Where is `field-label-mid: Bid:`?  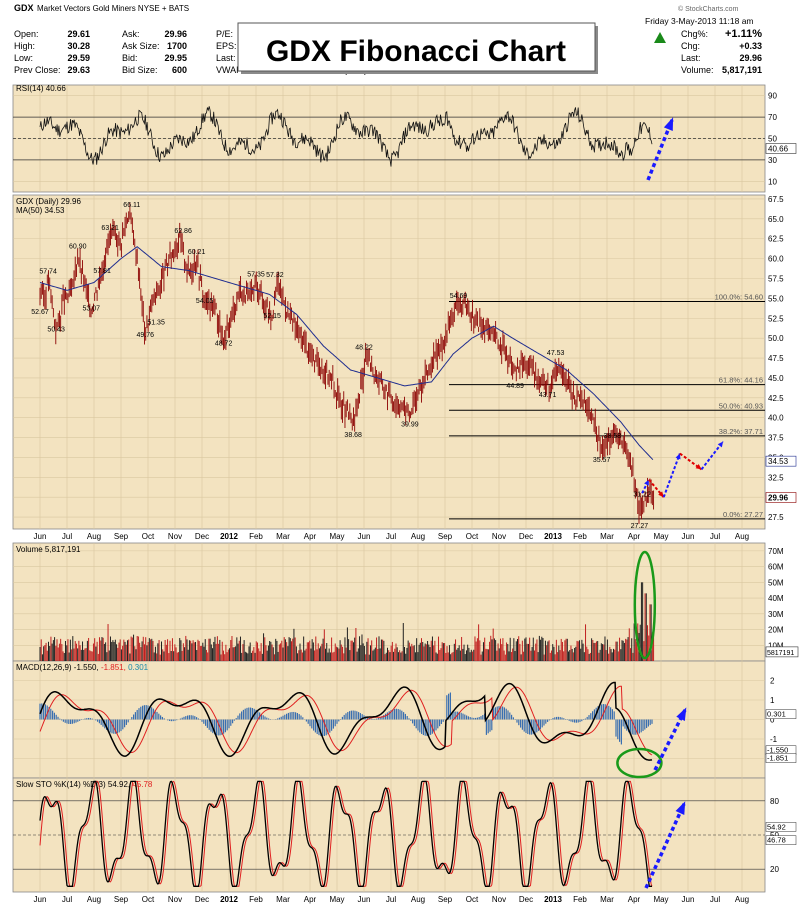 field-label-mid: Bid: is located at coordinates (130, 58).